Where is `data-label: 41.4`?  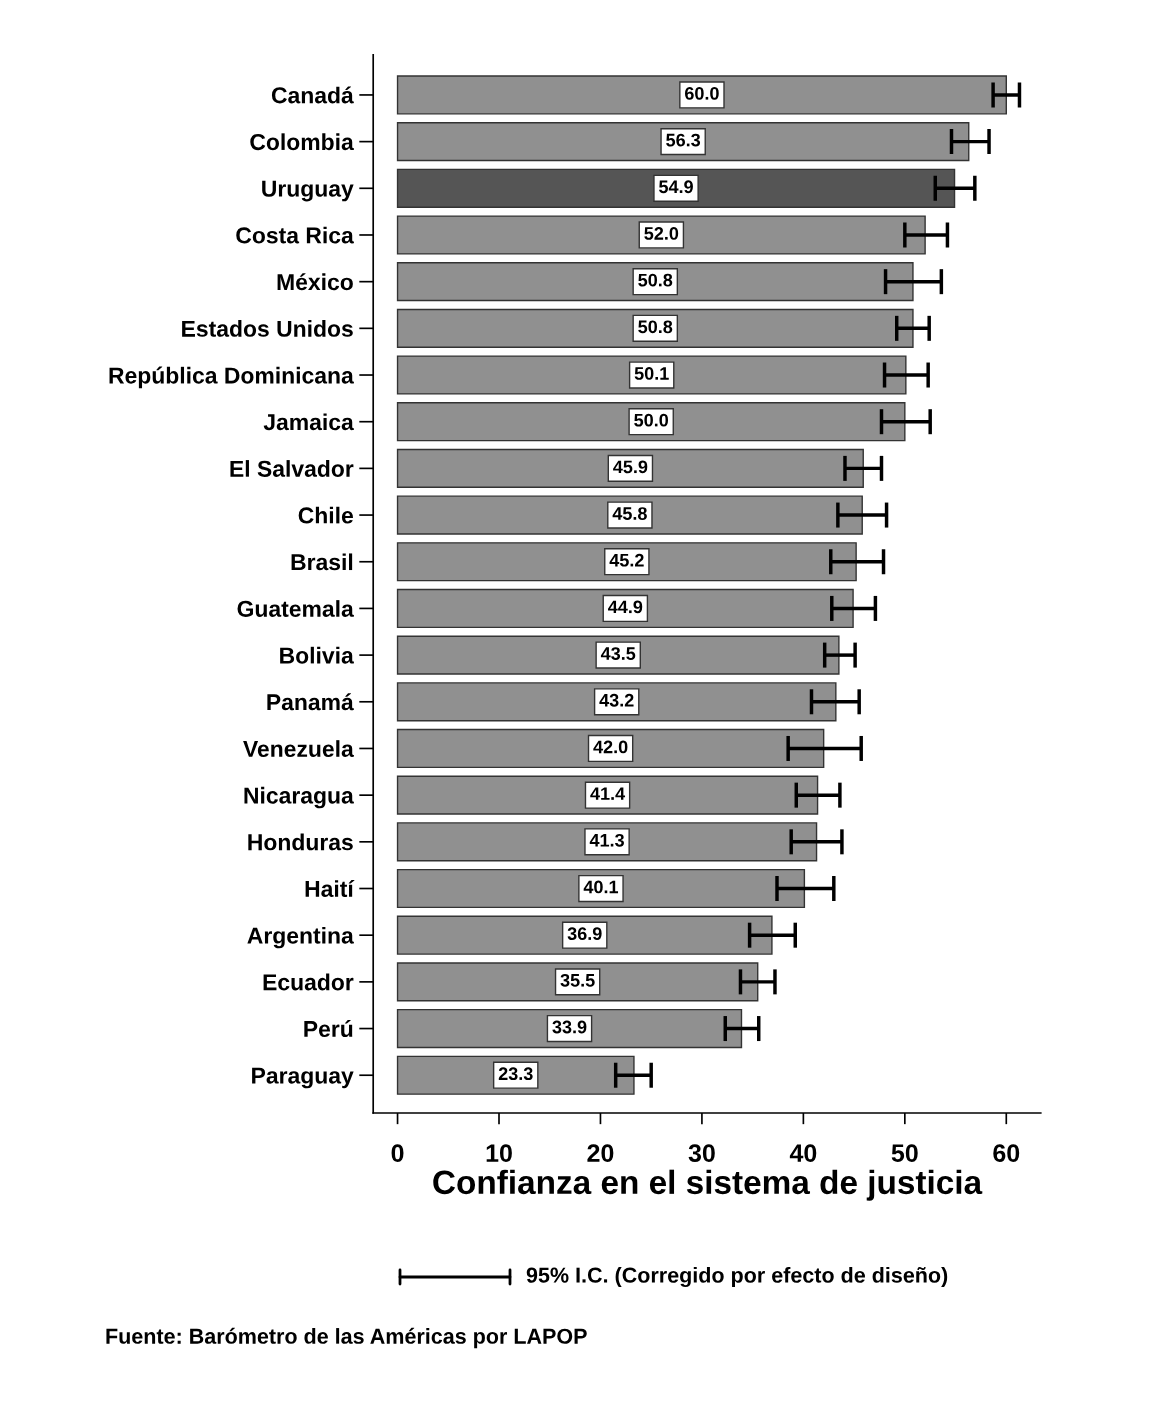
data-label: 41.4 is located at coordinates (608, 793).